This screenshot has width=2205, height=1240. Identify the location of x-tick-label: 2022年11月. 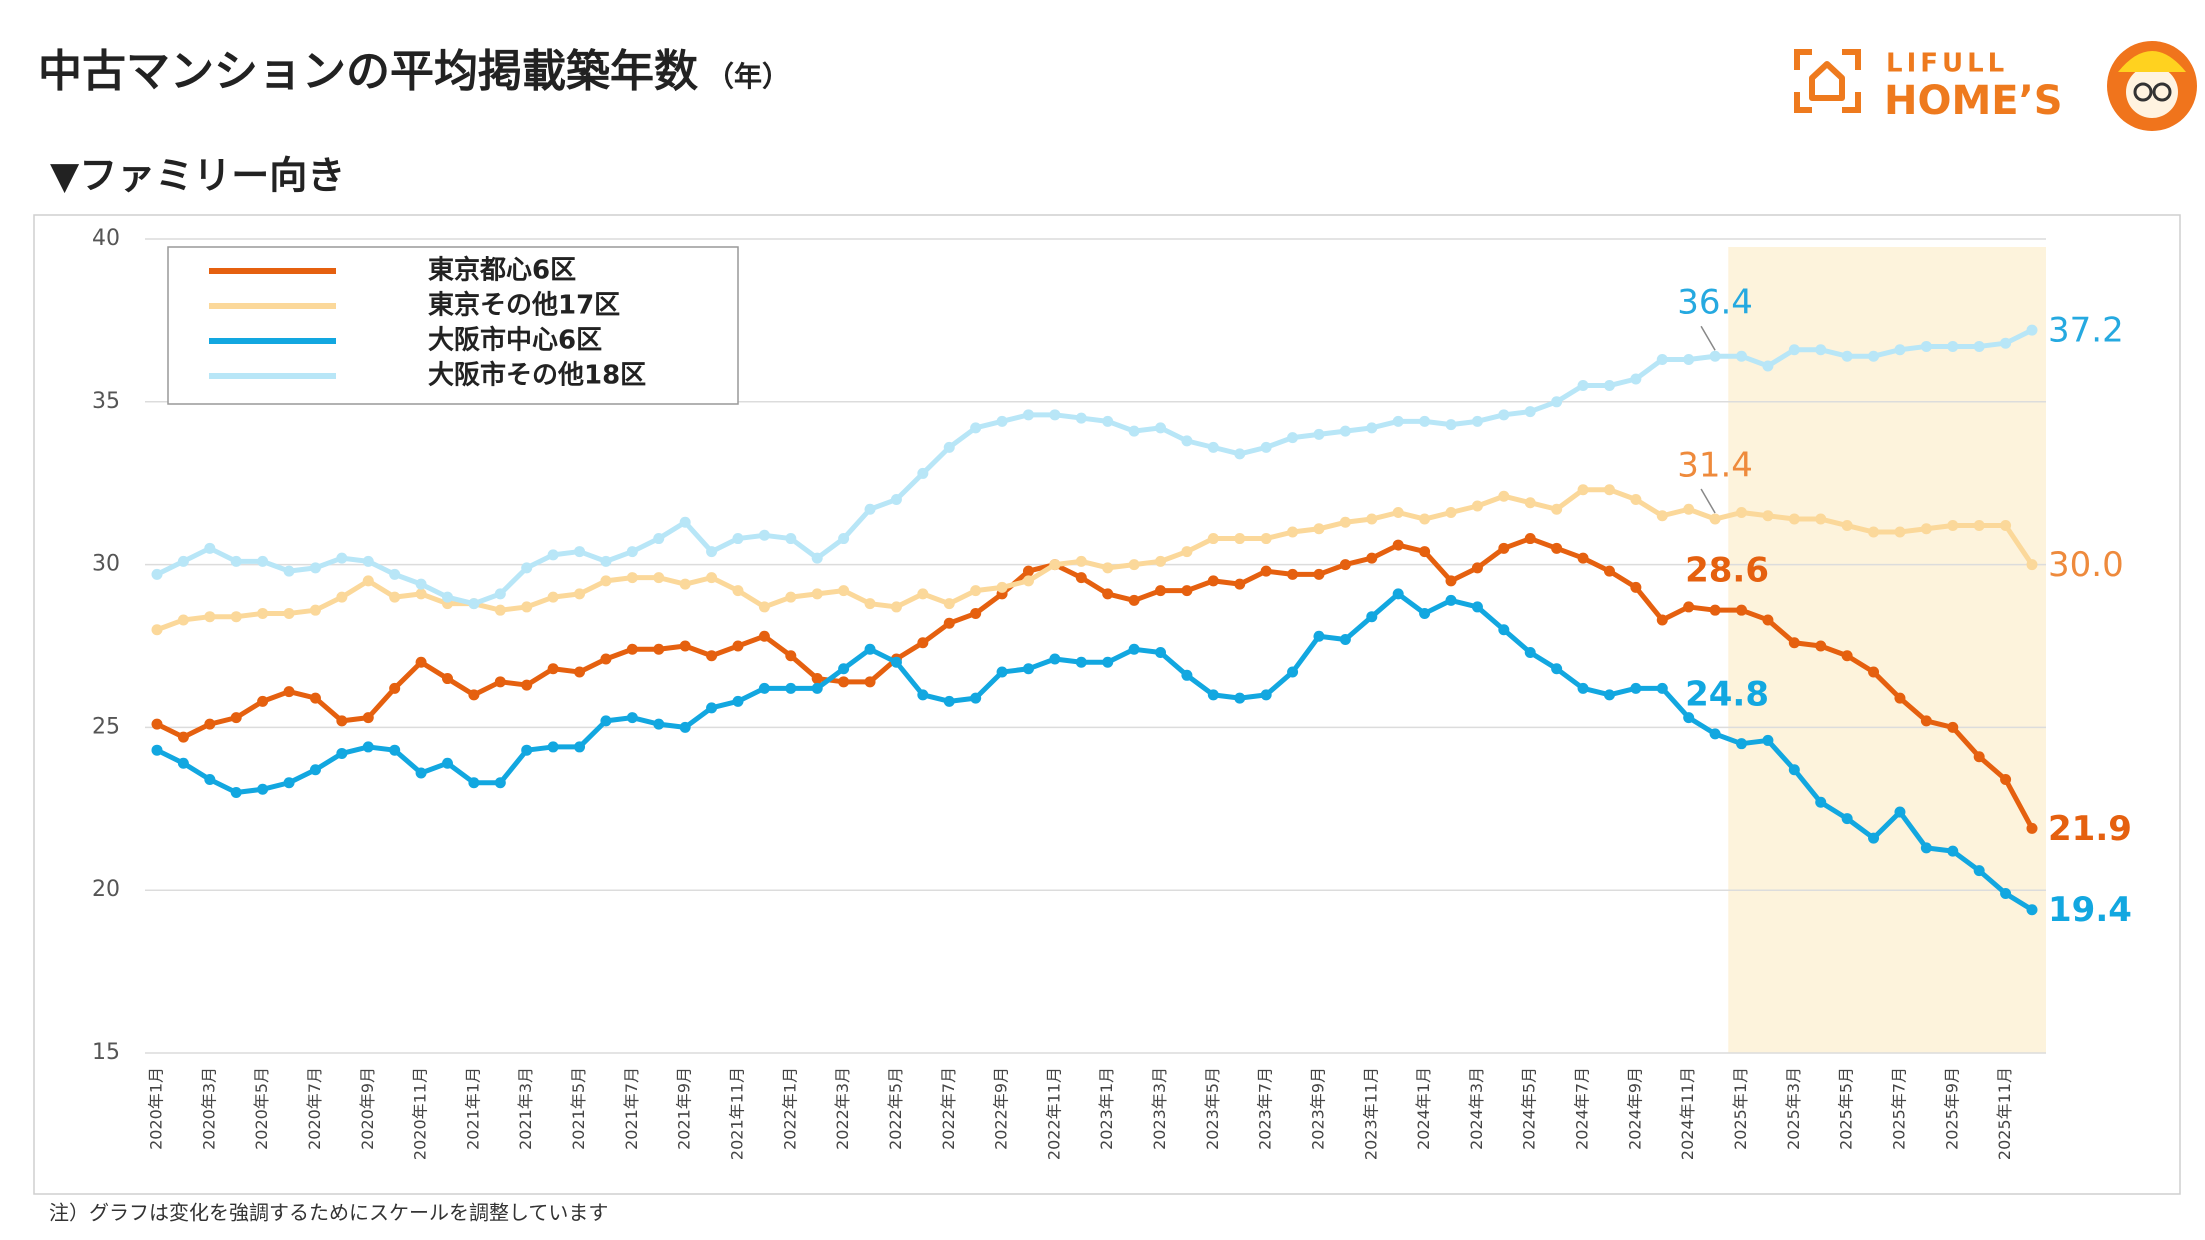
(1053, 1113).